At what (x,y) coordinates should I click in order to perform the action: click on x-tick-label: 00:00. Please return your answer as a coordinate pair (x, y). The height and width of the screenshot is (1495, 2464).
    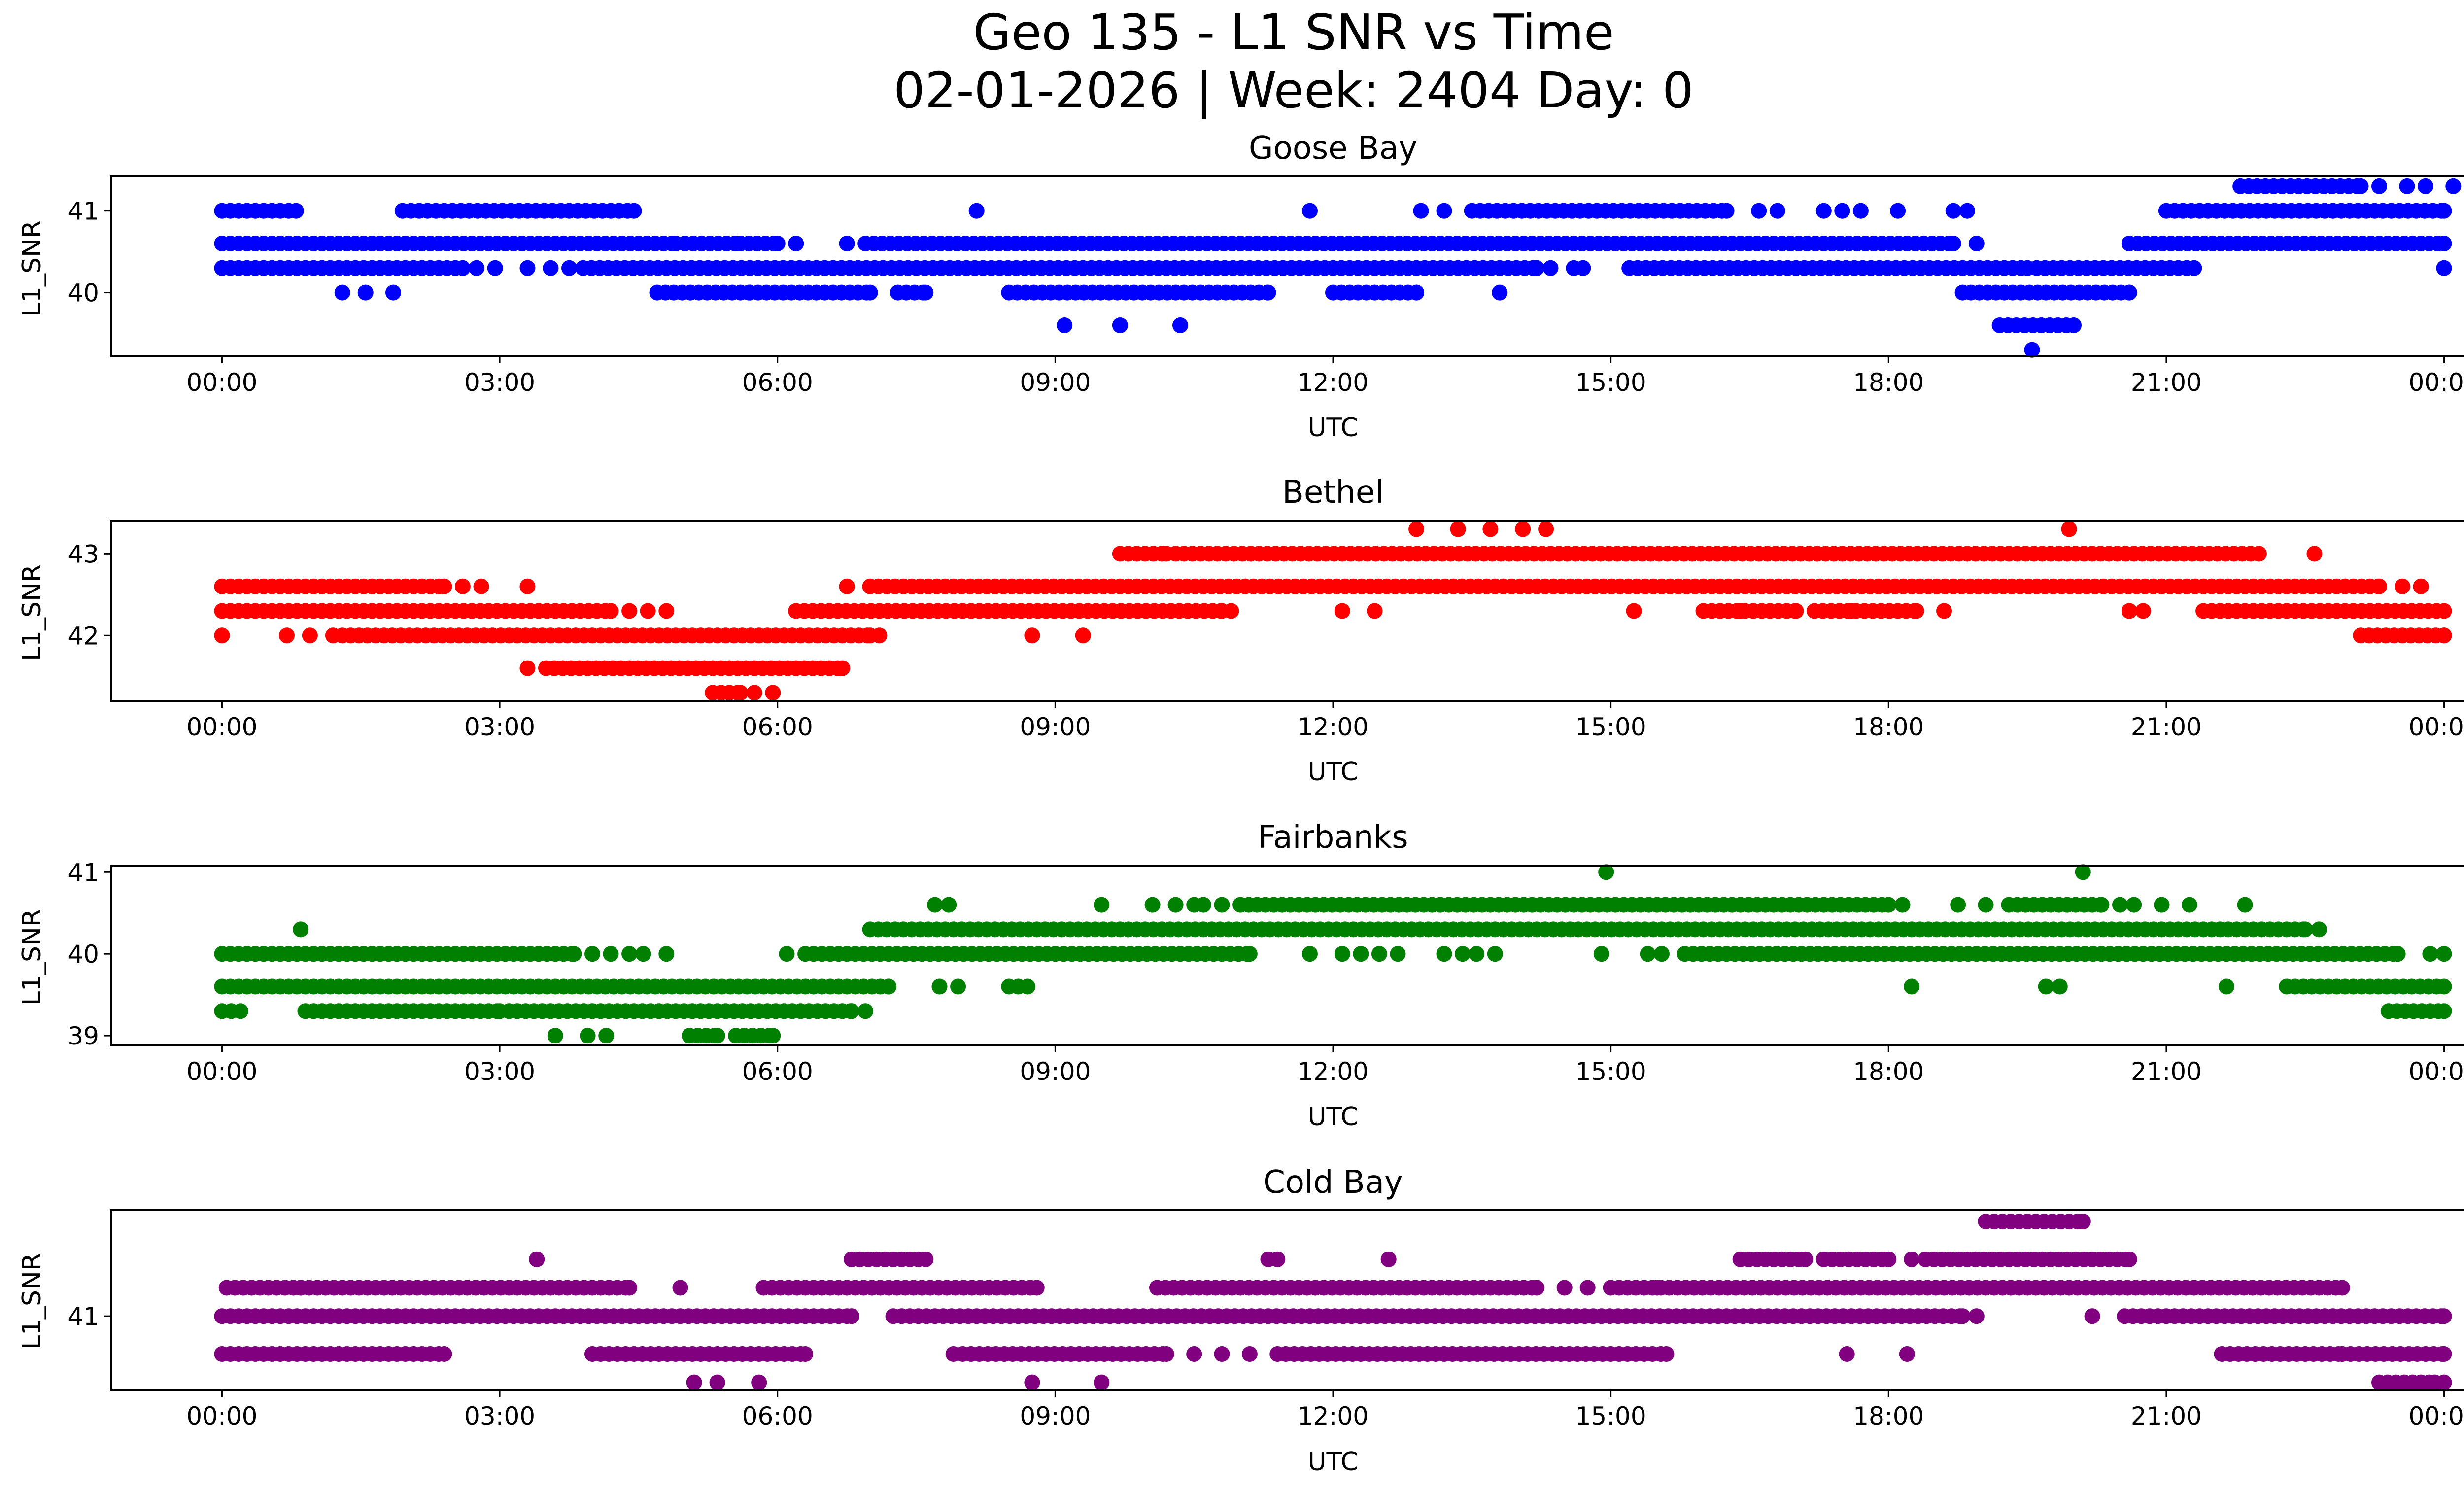
    Looking at the image, I should click on (2436, 1071).